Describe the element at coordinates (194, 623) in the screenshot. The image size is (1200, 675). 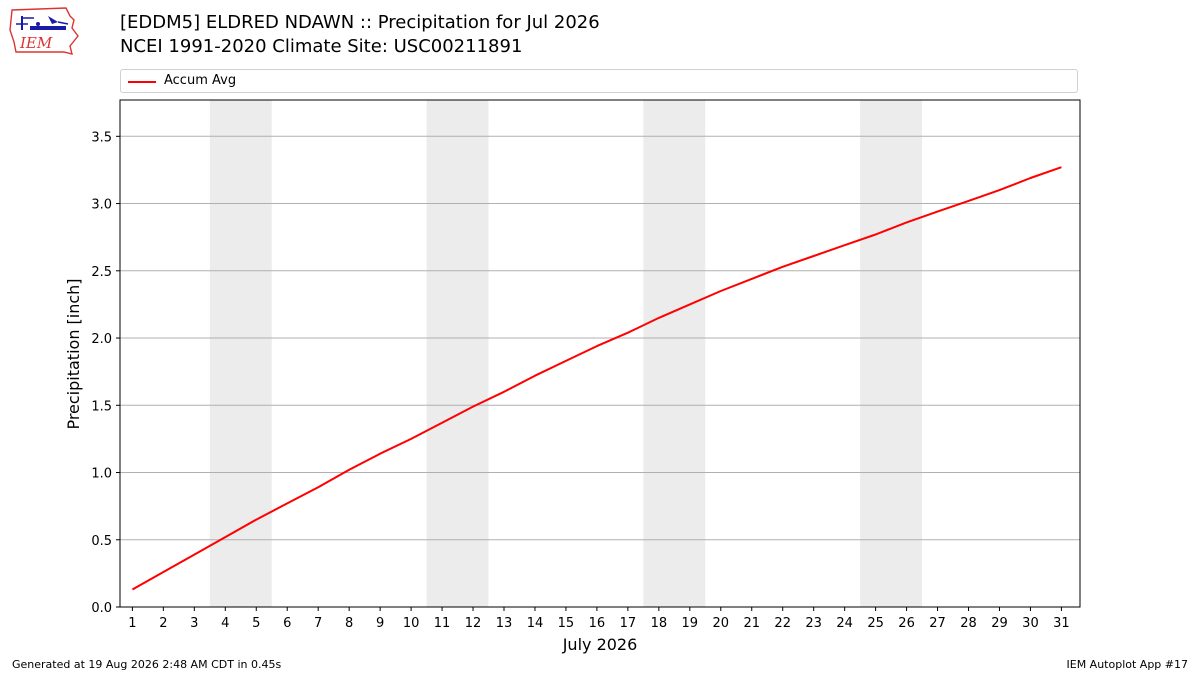
I see `x-tick-label: 3` at that location.